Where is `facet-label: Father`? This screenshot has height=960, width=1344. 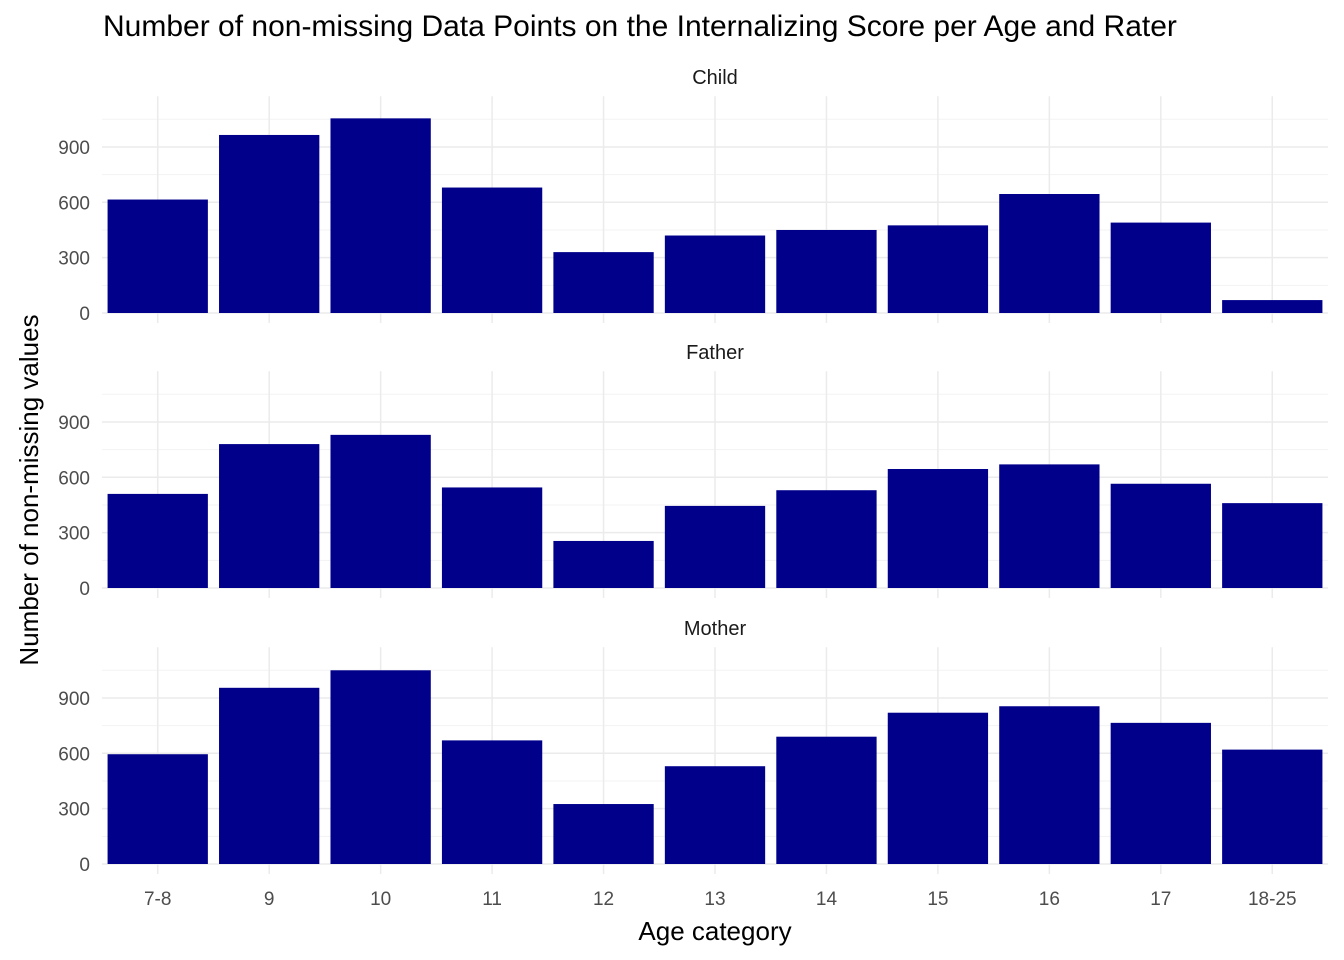 facet-label: Father is located at coordinates (715, 353).